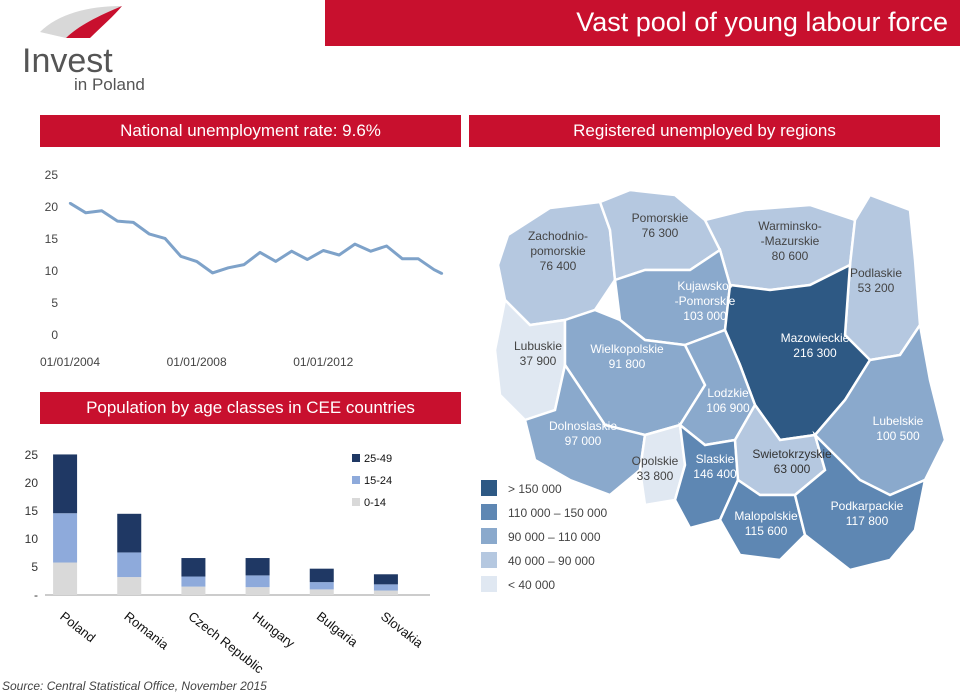  Describe the element at coordinates (704, 131) in the screenshot. I see `regions-section-title: Registered unemployed by regions` at that location.